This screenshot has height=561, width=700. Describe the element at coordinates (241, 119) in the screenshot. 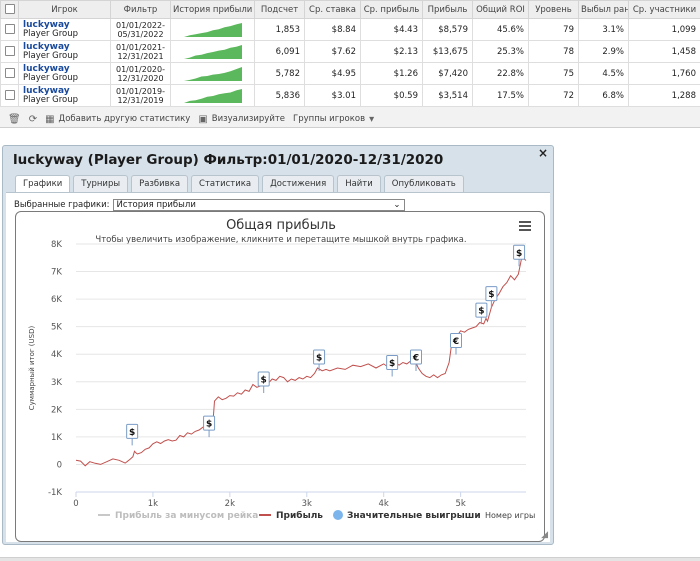

I see `visualize-button: ▣ Визуализируйте` at that location.